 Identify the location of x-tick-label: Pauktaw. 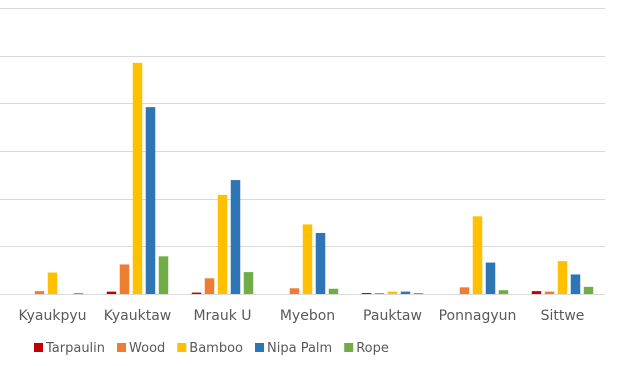
(392, 316).